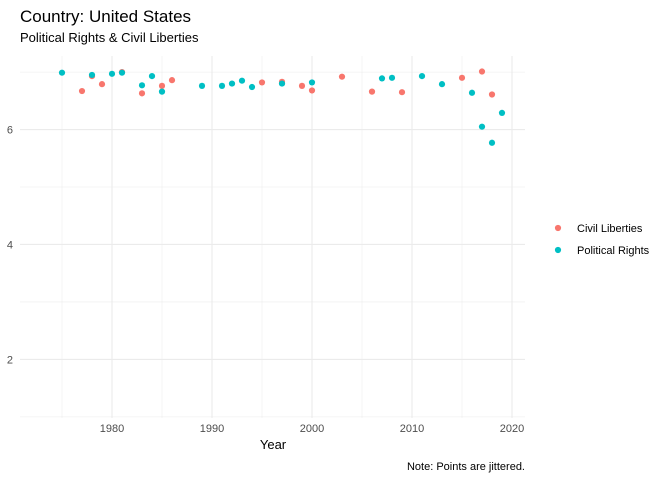 This screenshot has height=480, width=672. Describe the element at coordinates (613, 251) in the screenshot. I see `legend-label: Political Rights` at that location.